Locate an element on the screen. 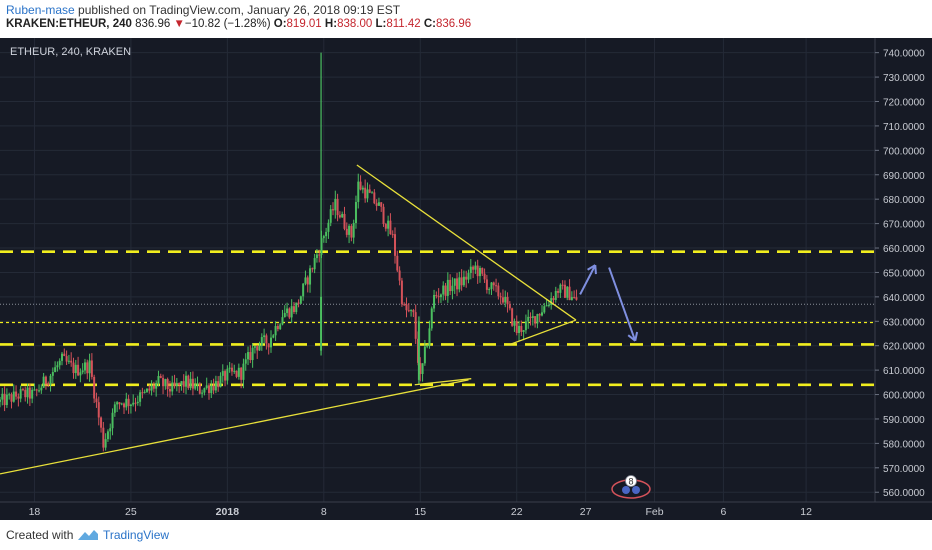 The height and width of the screenshot is (550, 932). price-tick-label: 660.0000 is located at coordinates (904, 249).